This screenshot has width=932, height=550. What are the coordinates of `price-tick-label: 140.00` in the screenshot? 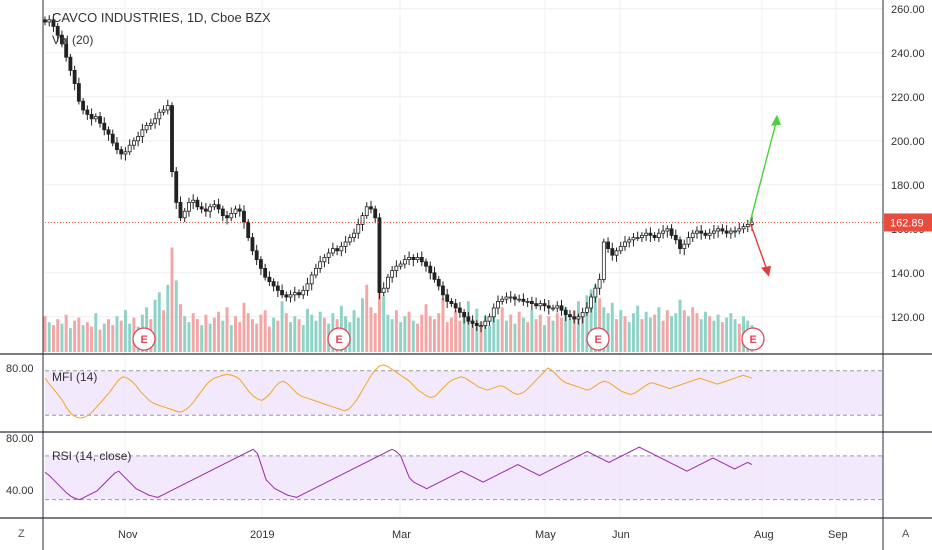 It's located at (908, 274).